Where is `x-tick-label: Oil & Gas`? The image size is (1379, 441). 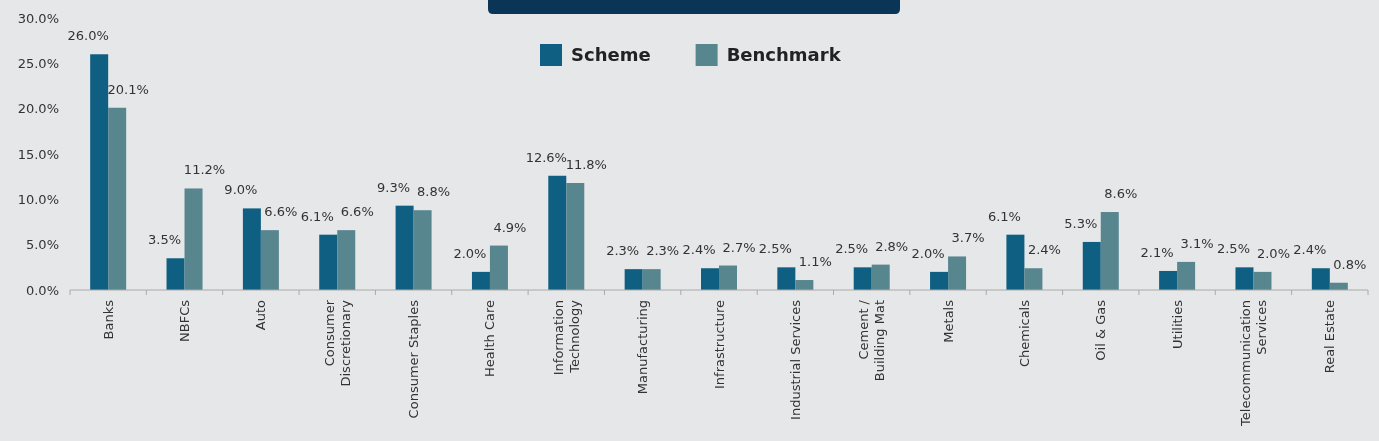
x-tick-label: Oil & Gas is located at coordinates (1101, 330).